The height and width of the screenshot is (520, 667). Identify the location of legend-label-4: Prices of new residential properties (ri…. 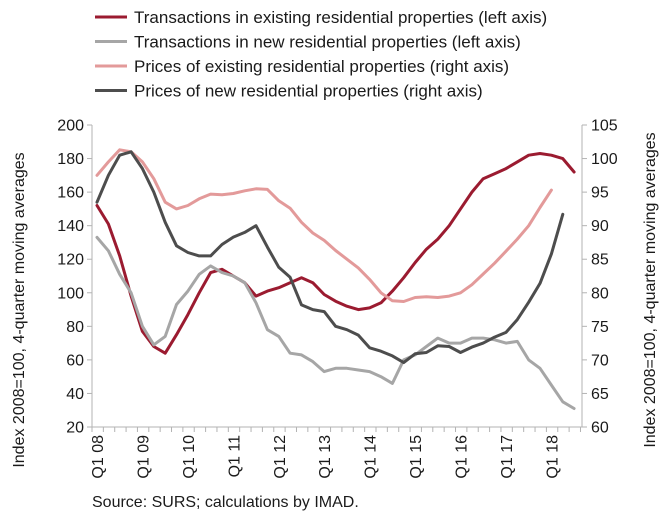
(308, 91).